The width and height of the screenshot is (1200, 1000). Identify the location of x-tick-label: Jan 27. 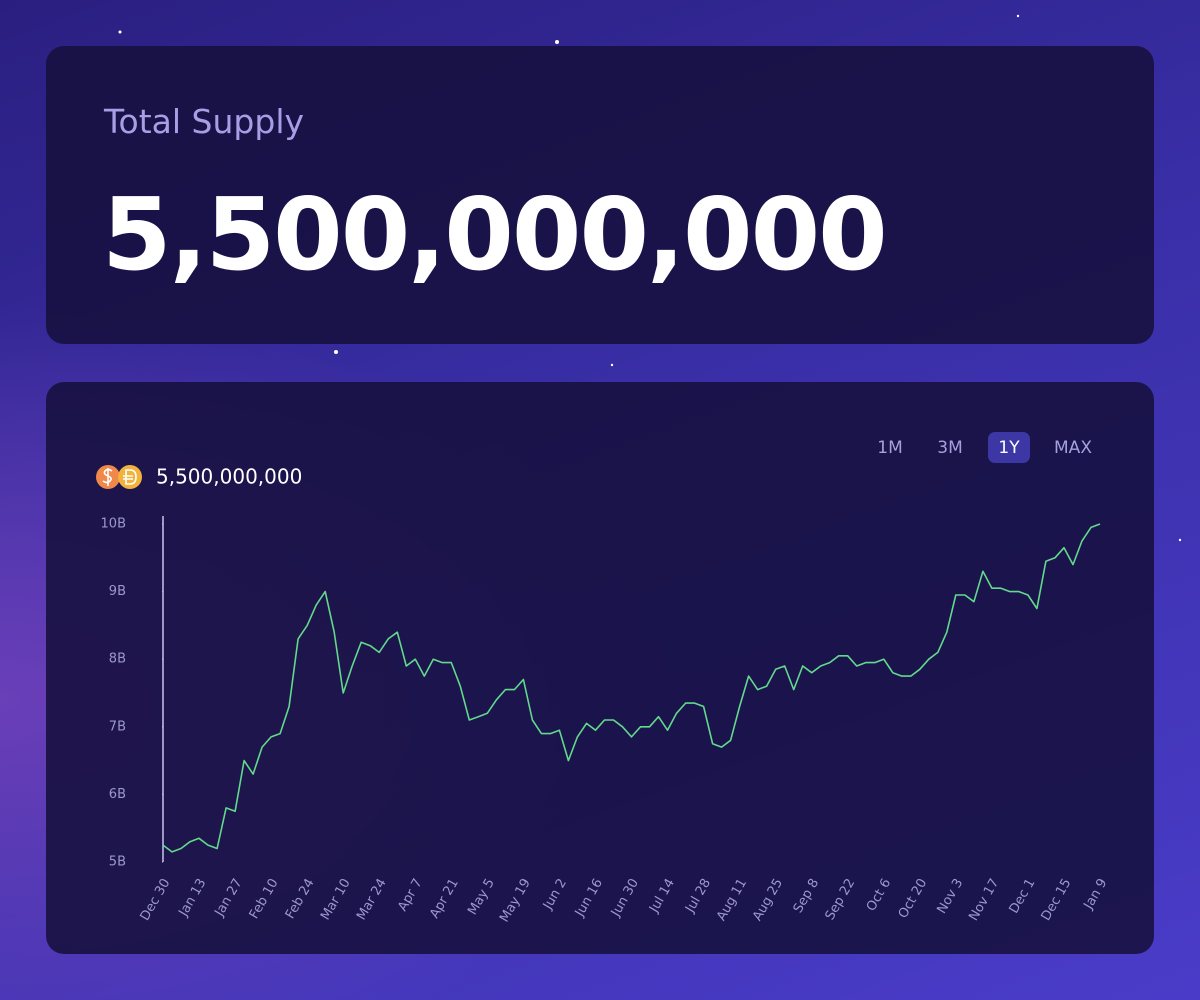
(229, 898).